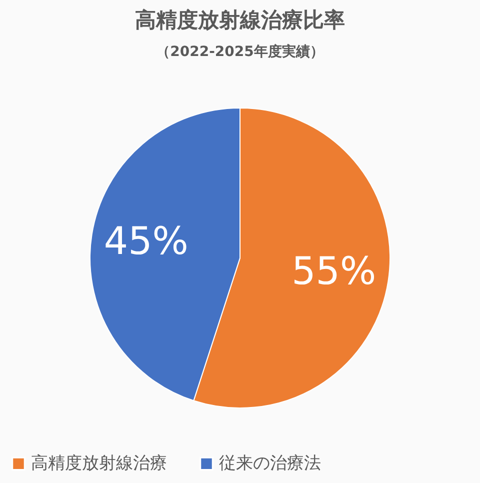 The width and height of the screenshot is (480, 483). I want to click on chart-subtitle: （2022-2025年度実績）, so click(240, 51).